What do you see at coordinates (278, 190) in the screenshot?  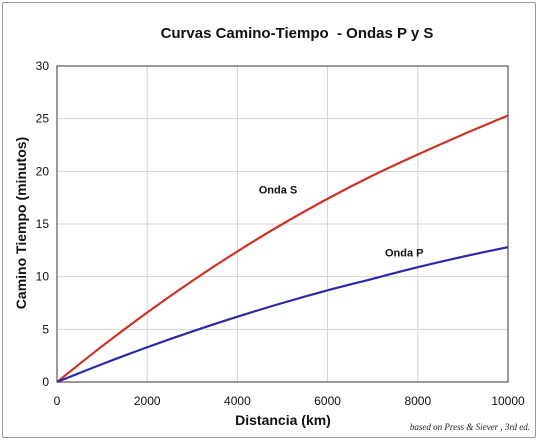 I see `annotation-label: Onda S` at bounding box center [278, 190].